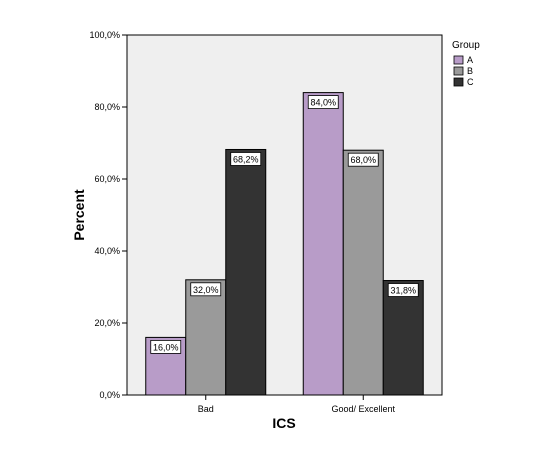 The image size is (550, 450). I want to click on y-tick-label: 0,0%, so click(109, 395).